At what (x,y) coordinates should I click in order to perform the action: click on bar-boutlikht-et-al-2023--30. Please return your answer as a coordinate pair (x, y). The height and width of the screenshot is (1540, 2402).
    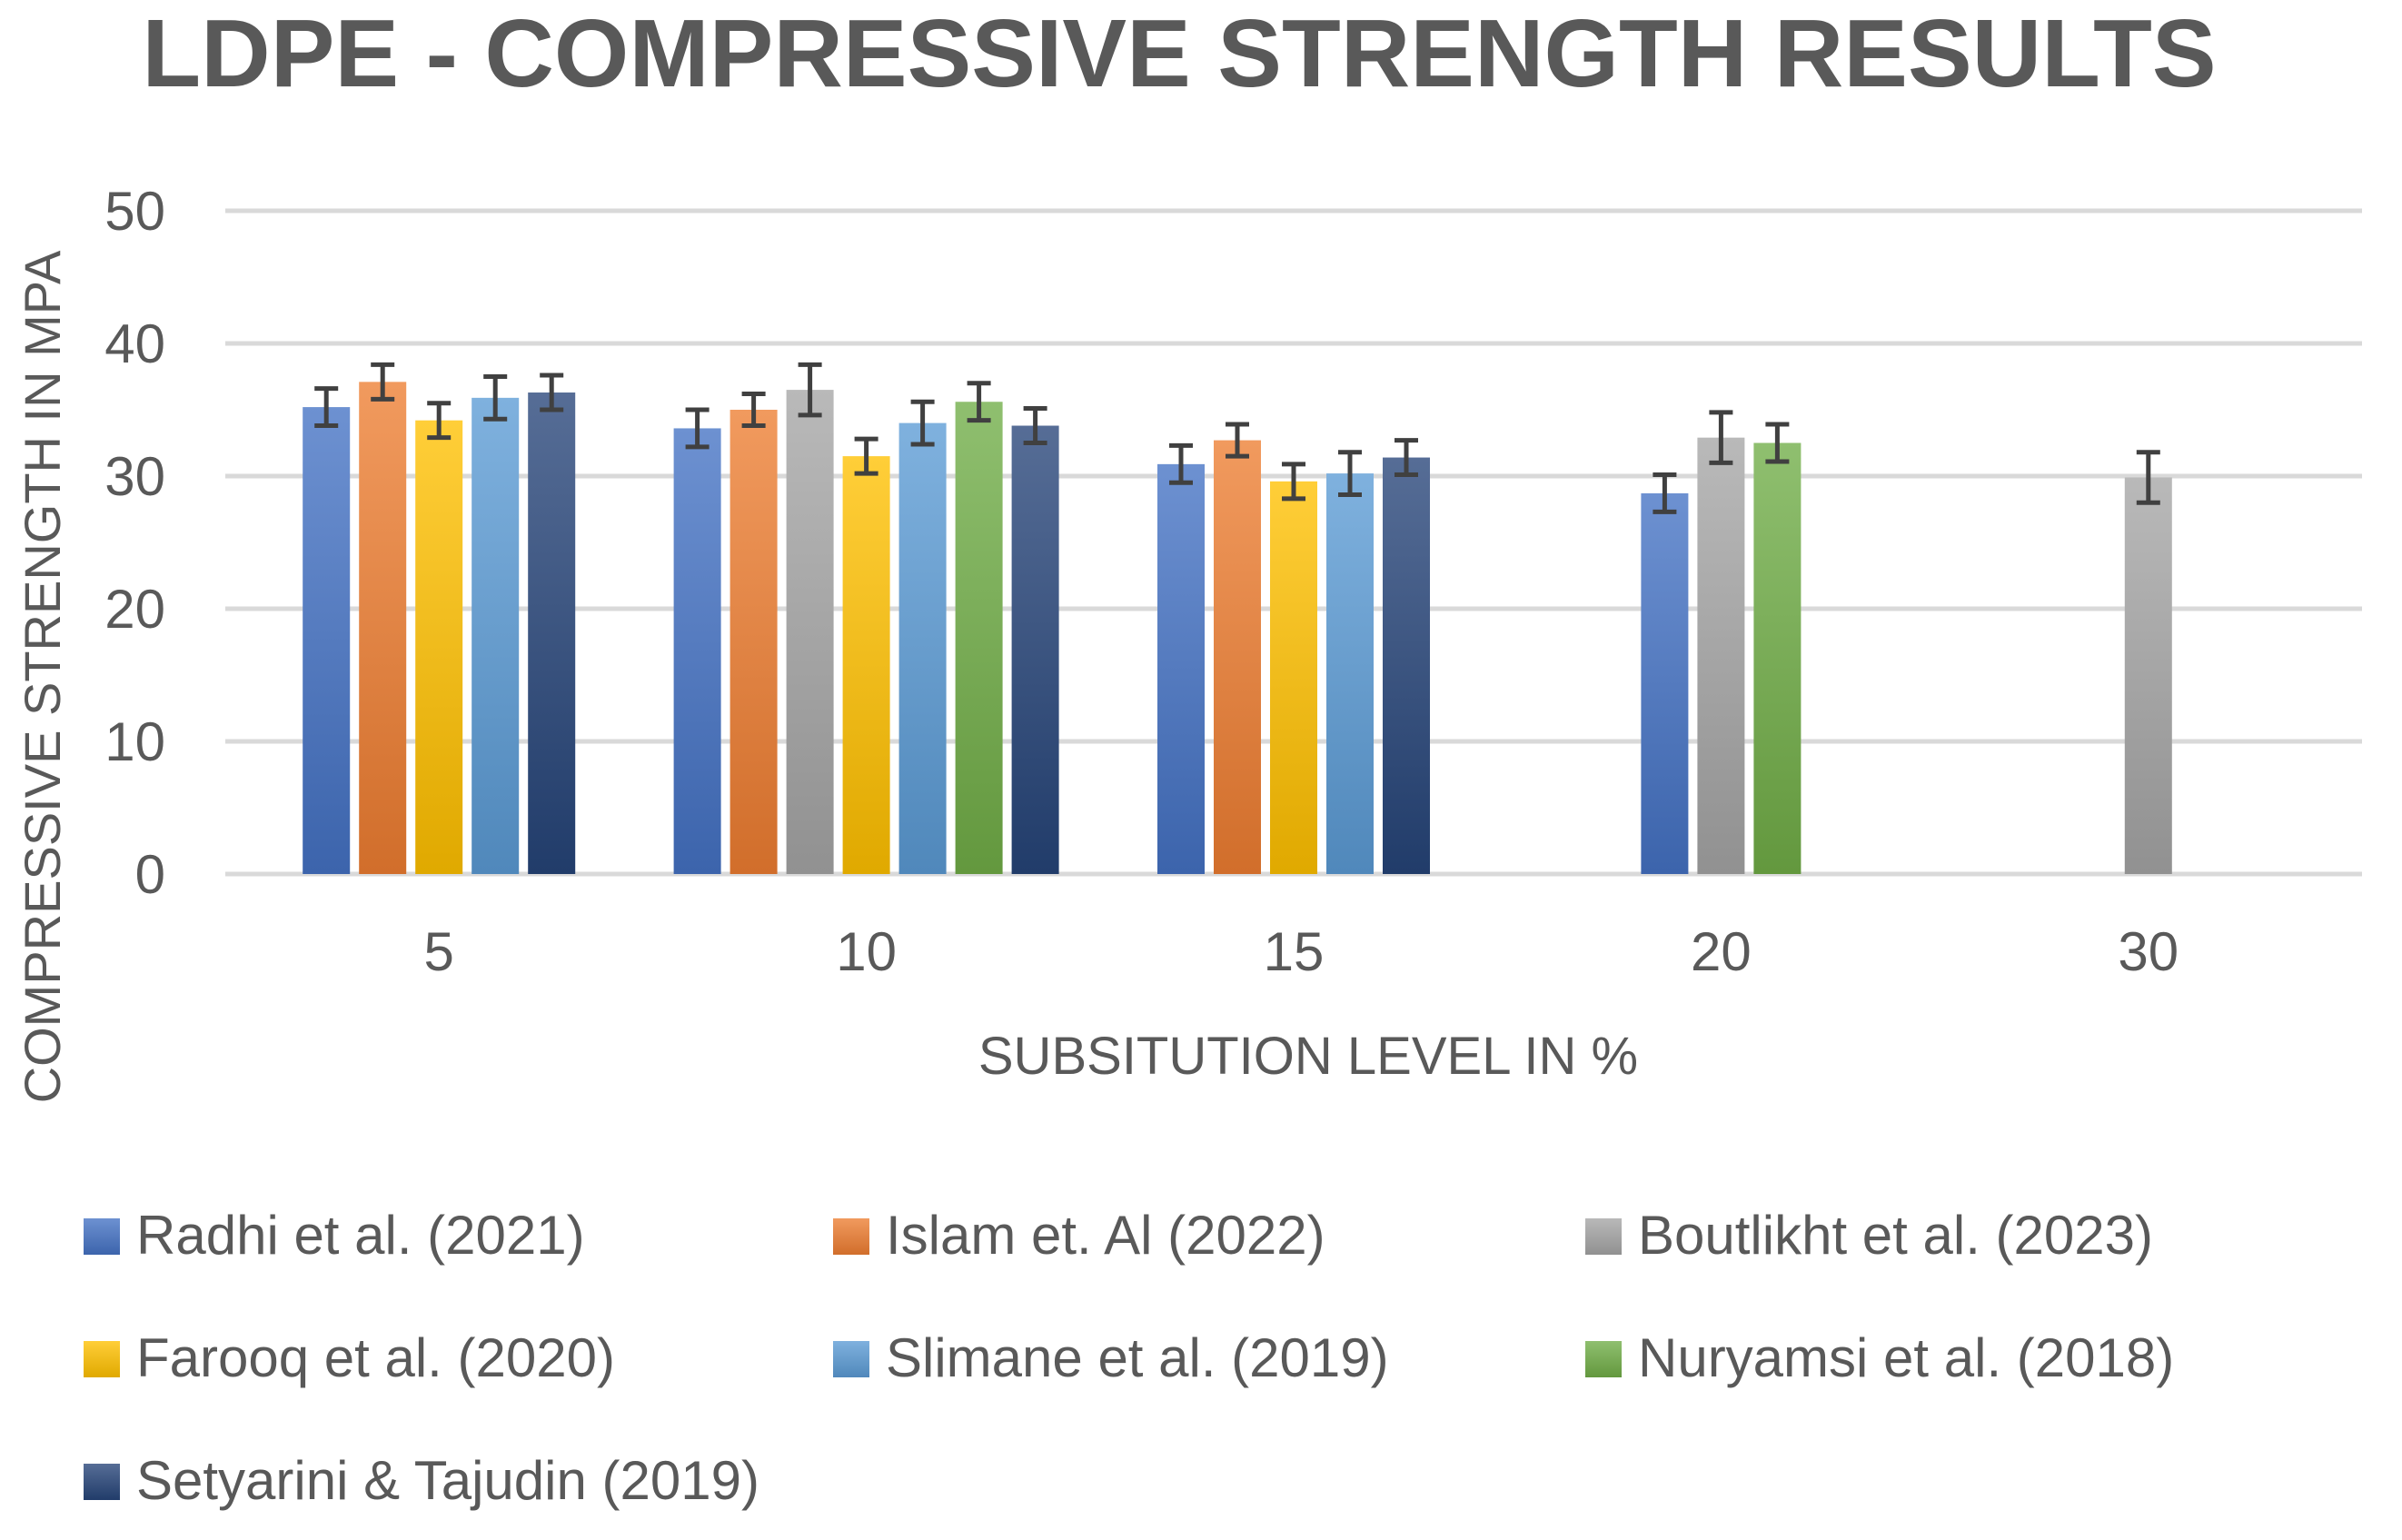
    Looking at the image, I should click on (2148, 675).